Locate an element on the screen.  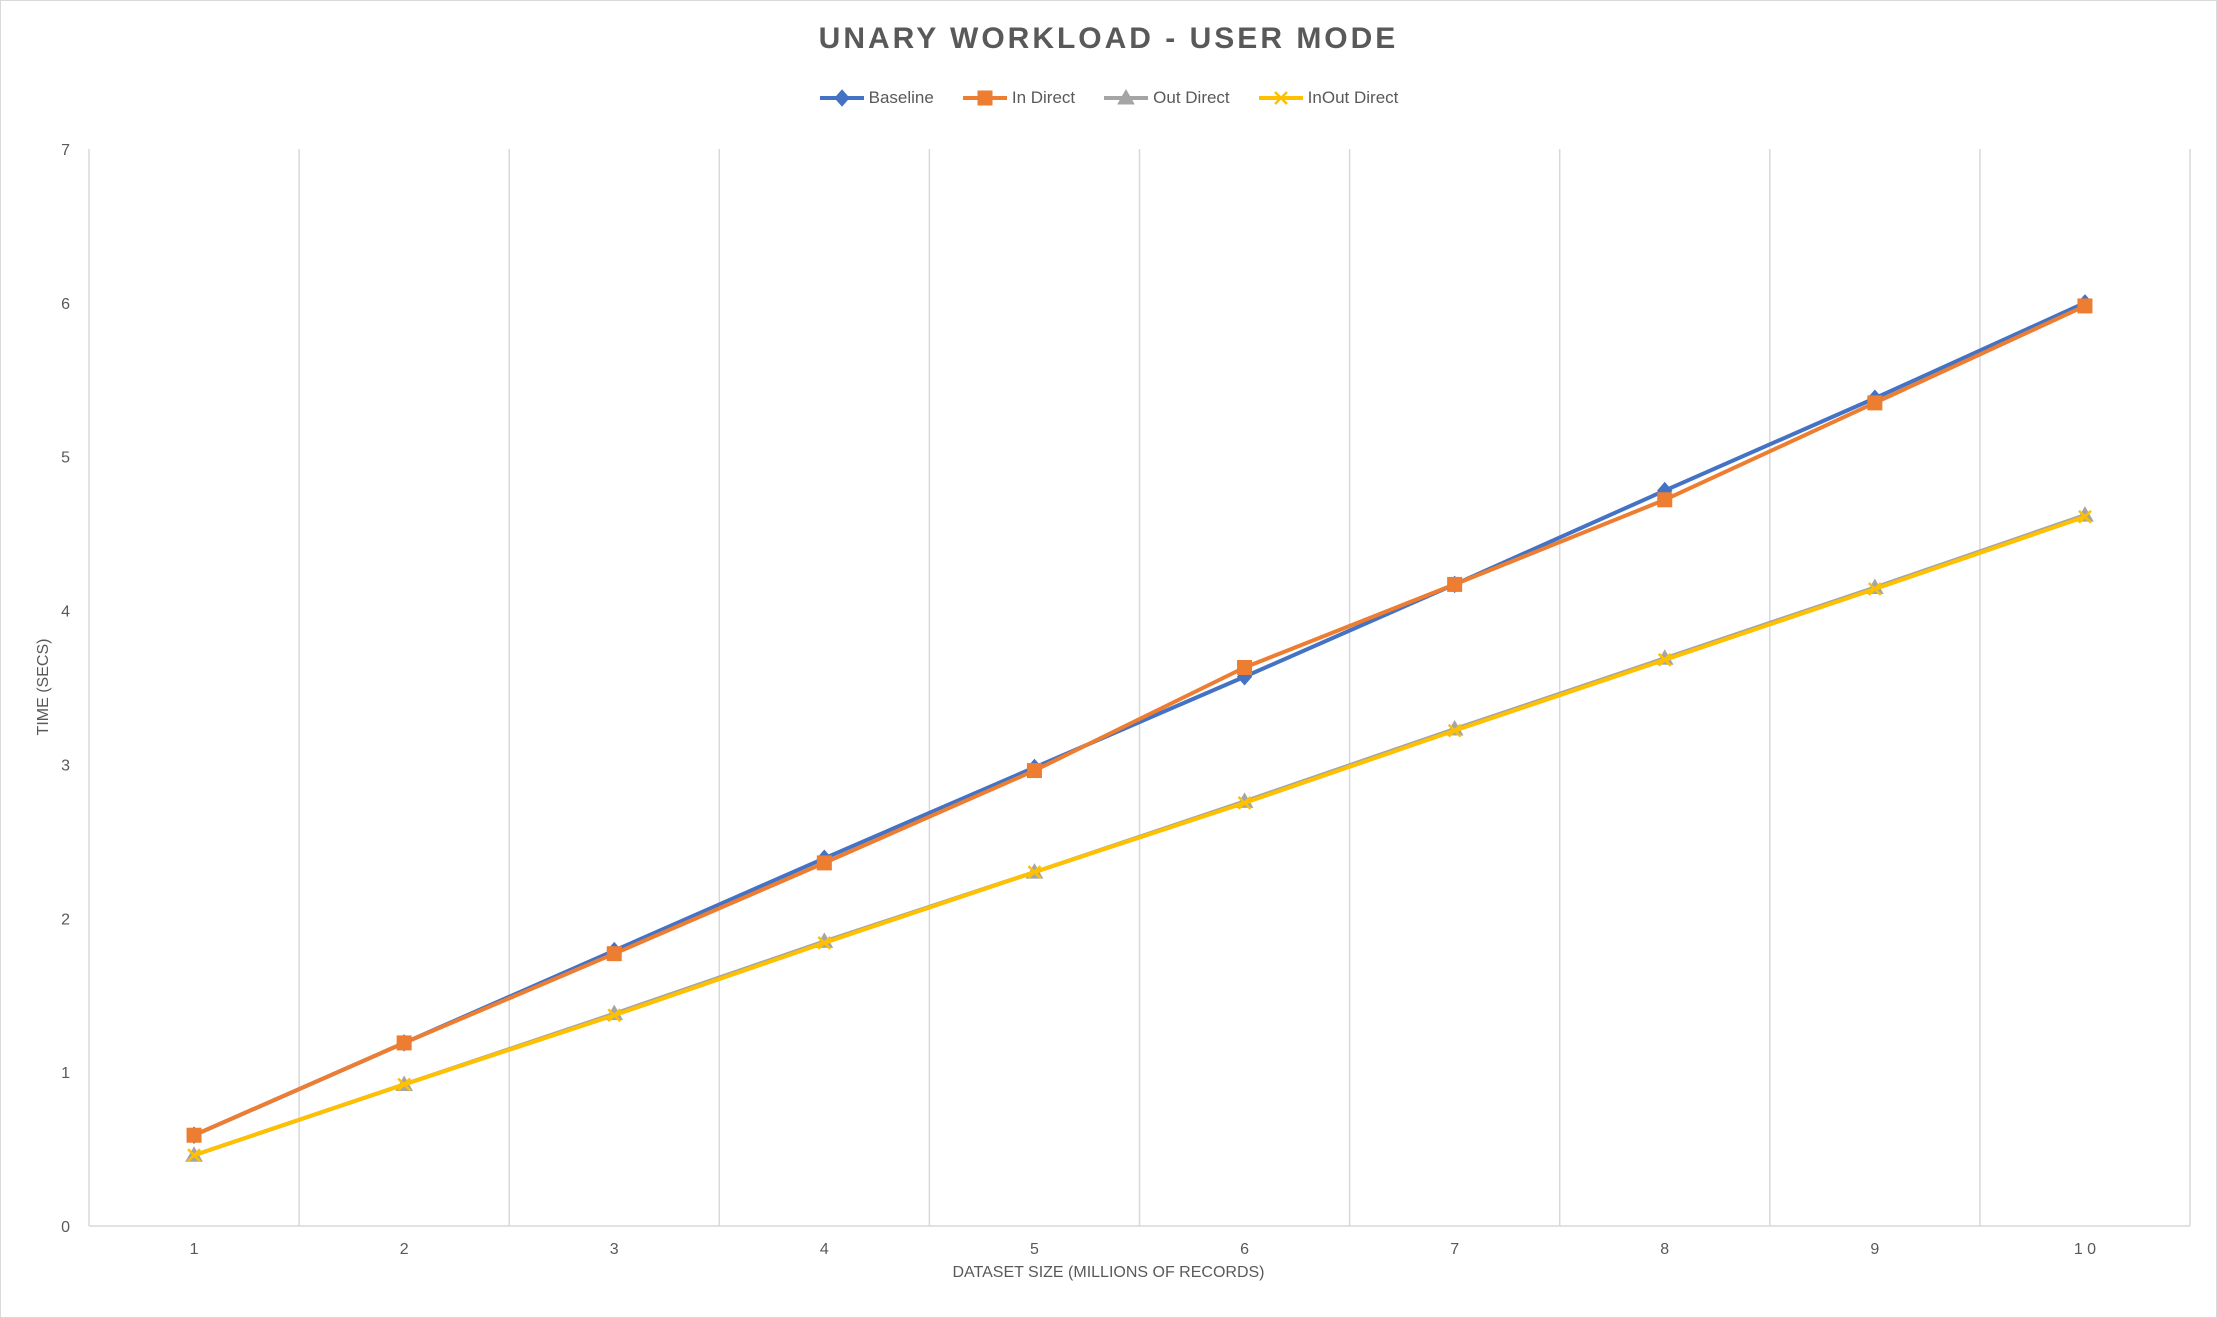
x-tick-label-9: 1 0 is located at coordinates (2085, 1249).